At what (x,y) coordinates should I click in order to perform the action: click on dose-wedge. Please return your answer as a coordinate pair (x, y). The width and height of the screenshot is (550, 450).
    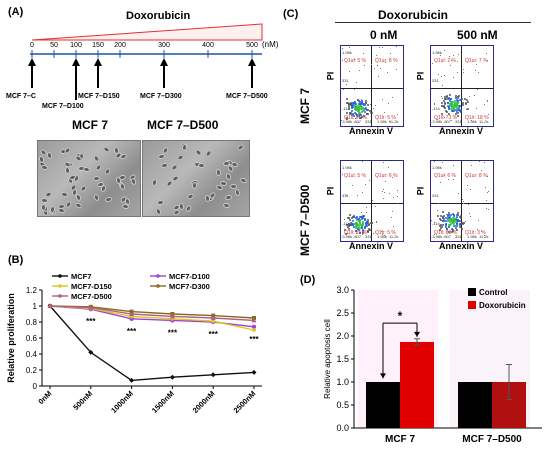
    Looking at the image, I should click on (147, 32).